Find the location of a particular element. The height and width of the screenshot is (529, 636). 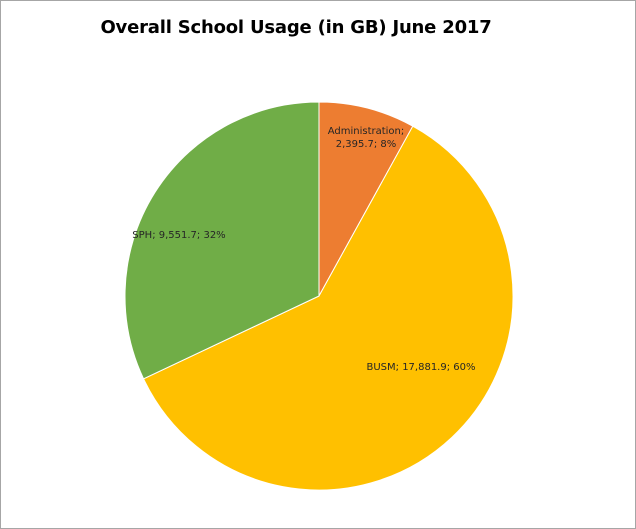

data-label-busm: BUSM; 17,881.9; 60% is located at coordinates (420, 367).